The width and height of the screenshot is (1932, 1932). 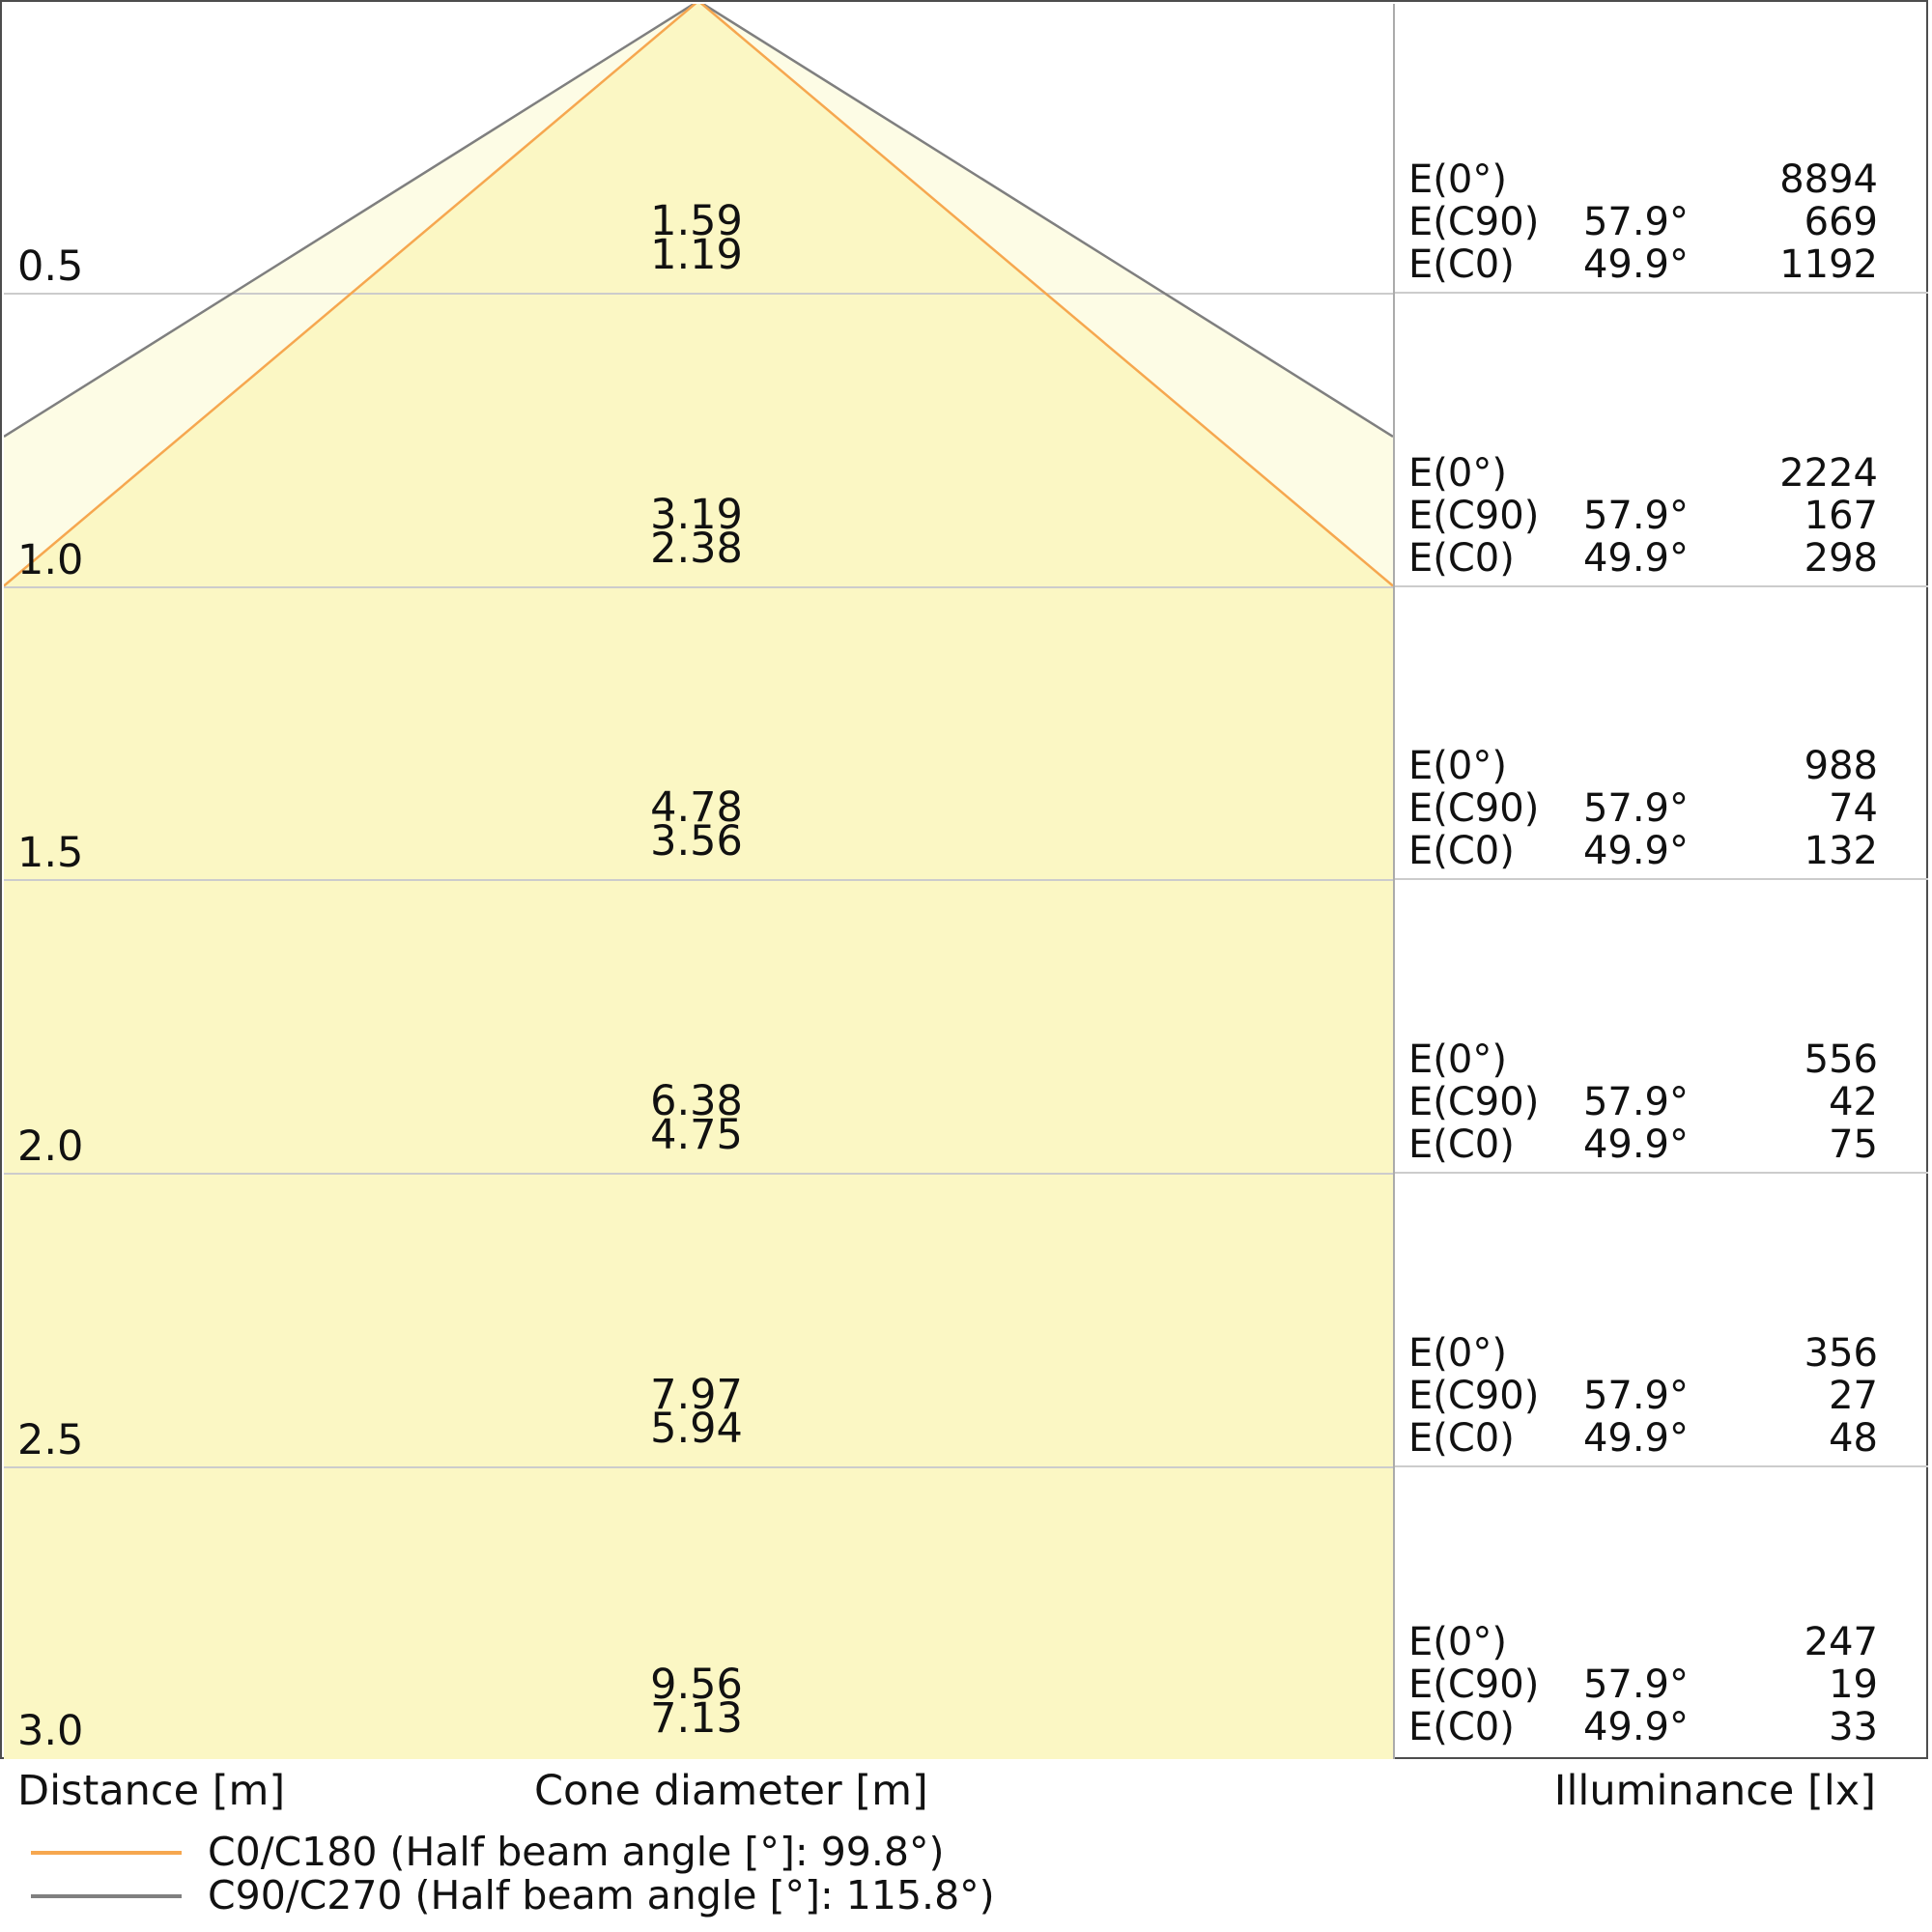 I want to click on illuminance-row: E(C0) 49.9° 75, so click(x=1643, y=1144).